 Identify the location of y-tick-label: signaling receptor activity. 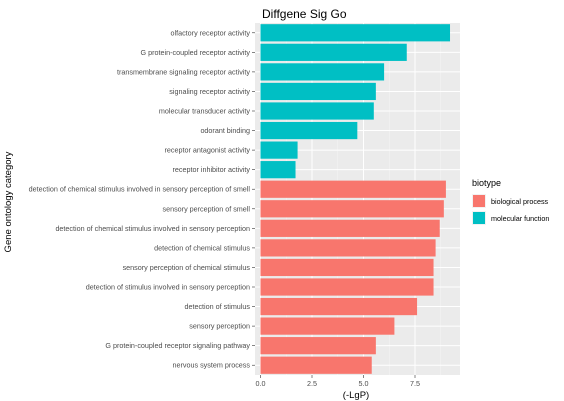
(209, 91).